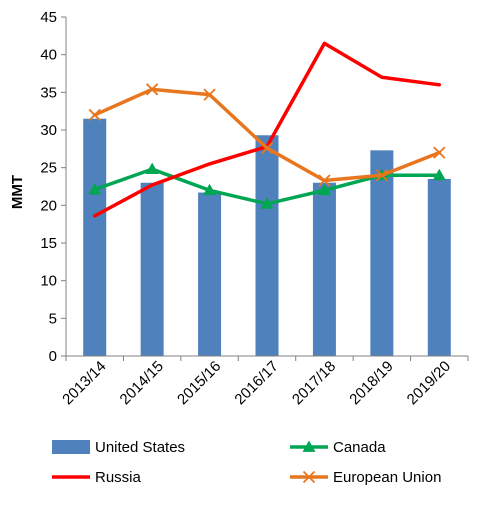 The height and width of the screenshot is (505, 480). Describe the element at coordinates (246, 462) in the screenshot. I see `legend: United States Canada Russia European Union` at that location.